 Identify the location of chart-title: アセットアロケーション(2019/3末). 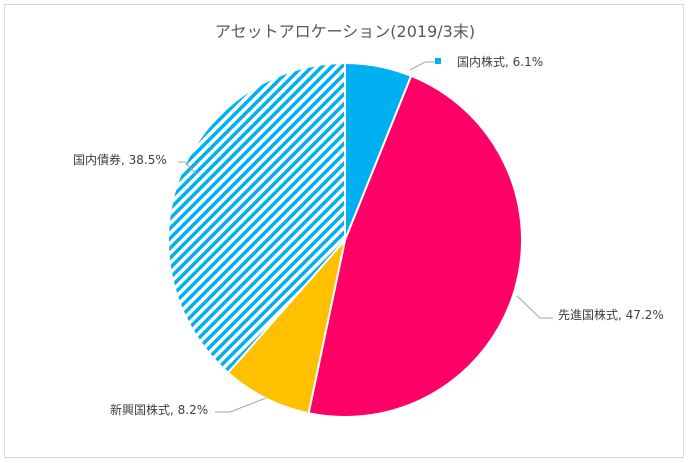
(345, 31).